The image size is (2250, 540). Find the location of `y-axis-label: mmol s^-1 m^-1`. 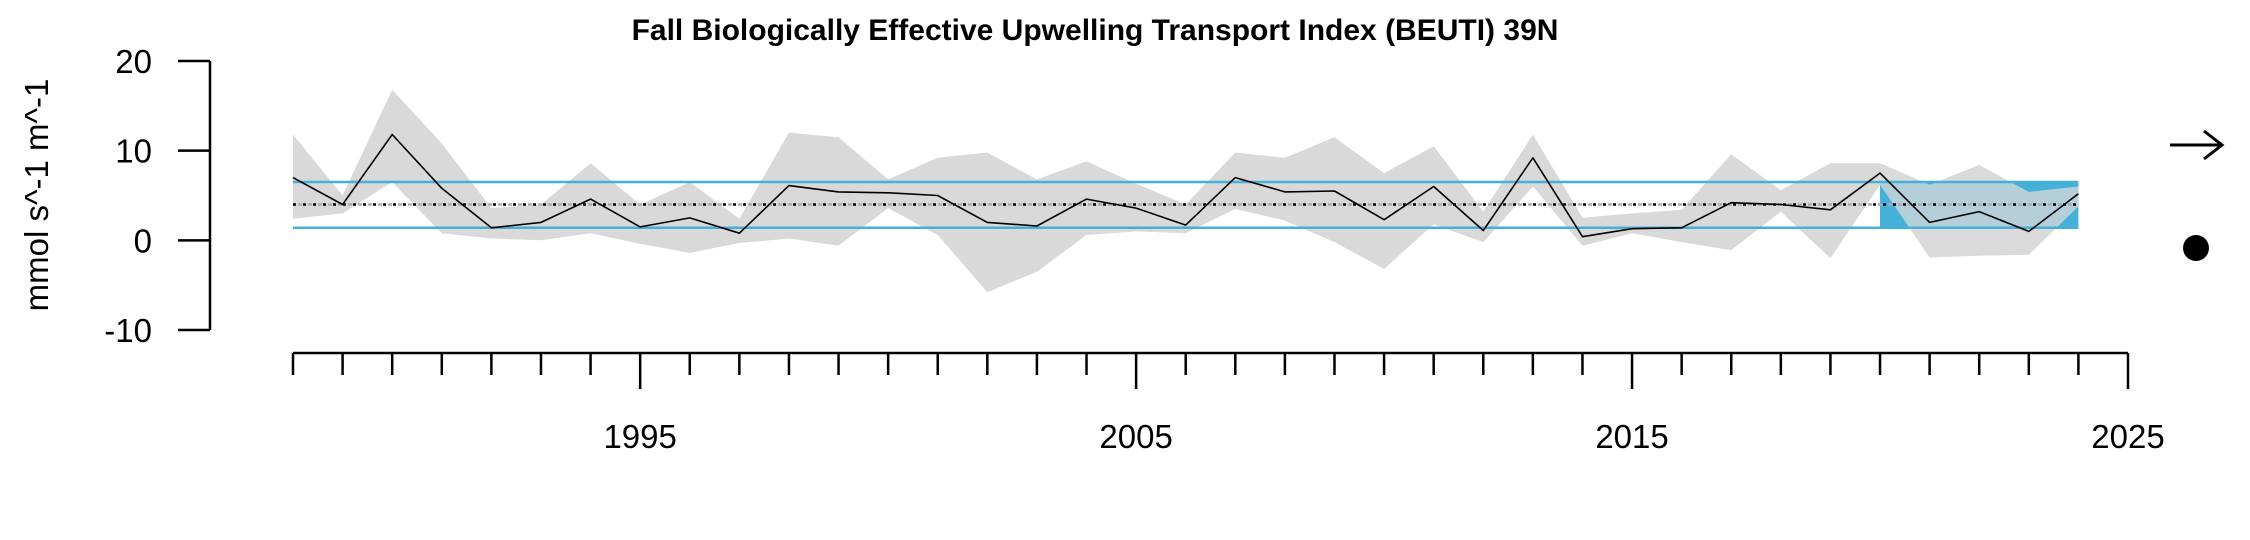

y-axis-label: mmol s^-1 m^-1 is located at coordinates (36, 195).